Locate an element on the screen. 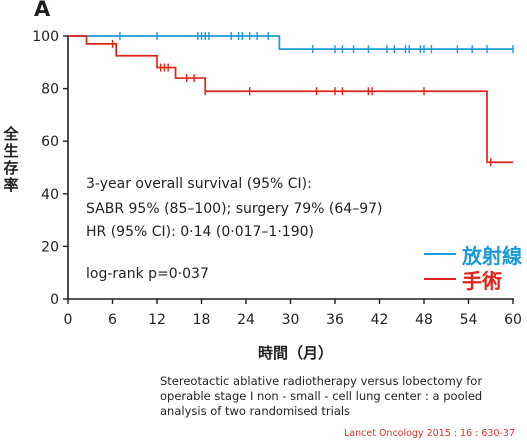 The height and width of the screenshot is (445, 527). y-tick-label: 20 is located at coordinates (50, 247).